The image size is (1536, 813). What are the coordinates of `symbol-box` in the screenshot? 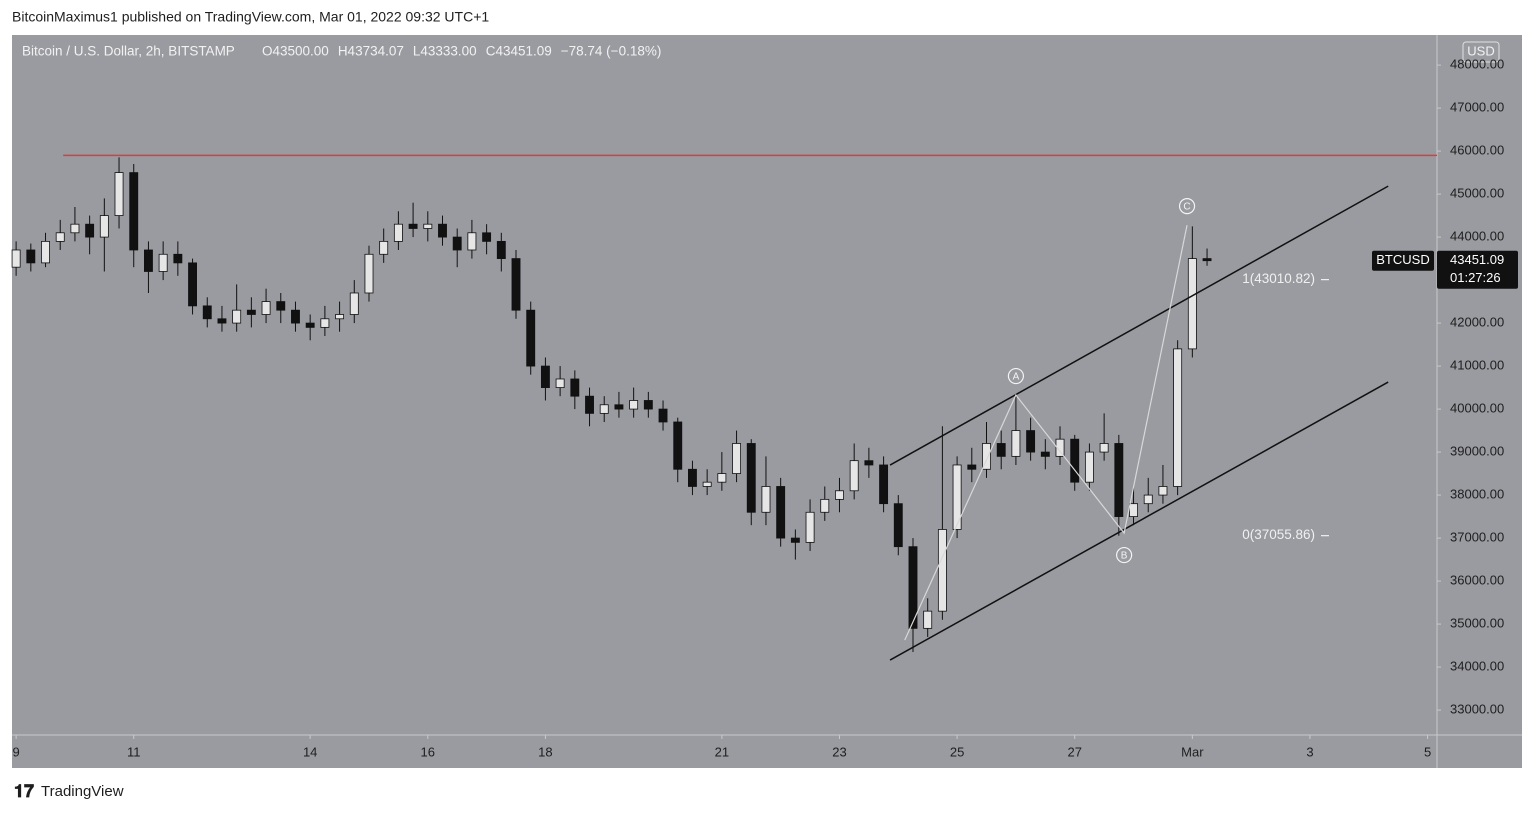 It's located at (1403, 260).